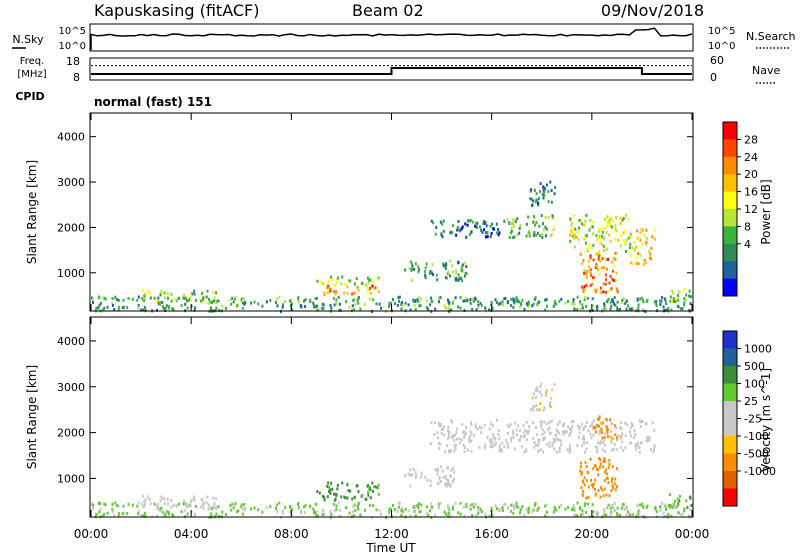 This screenshot has height=554, width=800. Describe the element at coordinates (71, 227) in the screenshot. I see `y-tick-label: 2000` at that location.